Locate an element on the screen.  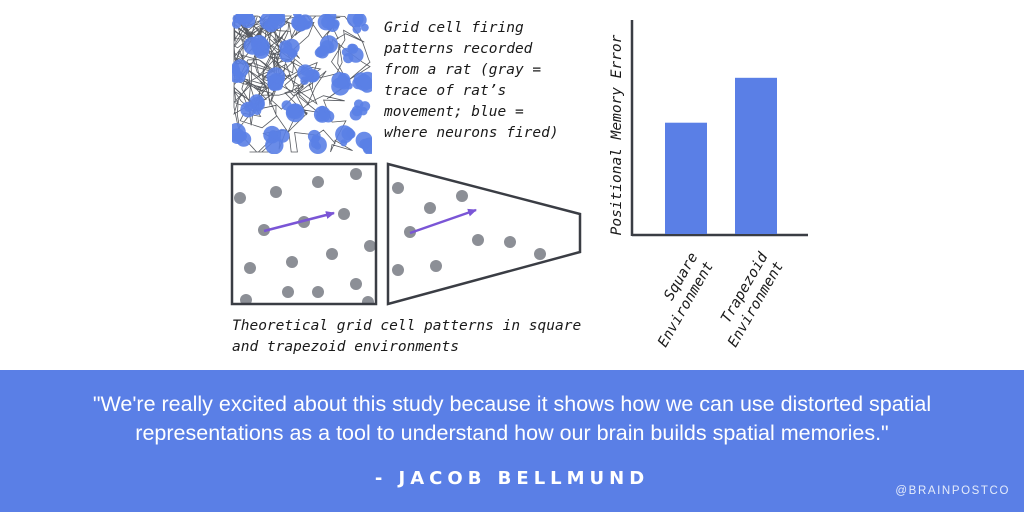
square-environment-border is located at coordinates (304, 234).